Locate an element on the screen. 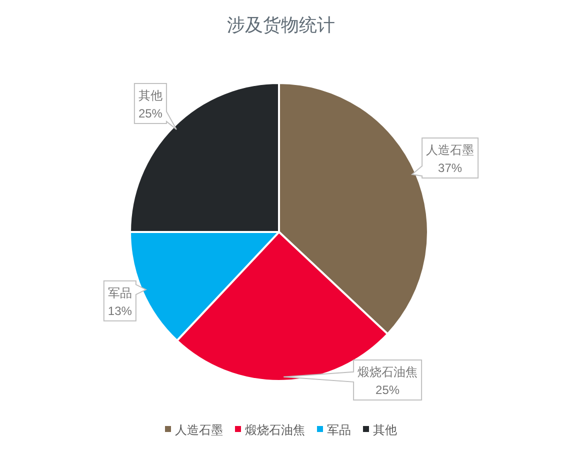 The height and width of the screenshot is (456, 562). data-label: 13% is located at coordinates (120, 311).